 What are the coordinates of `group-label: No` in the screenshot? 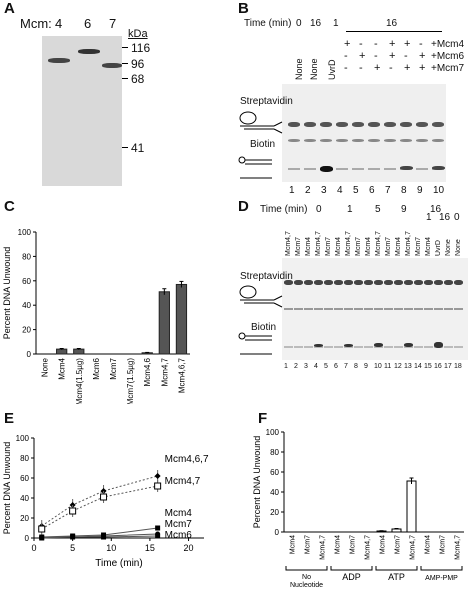 It's located at (306, 577).